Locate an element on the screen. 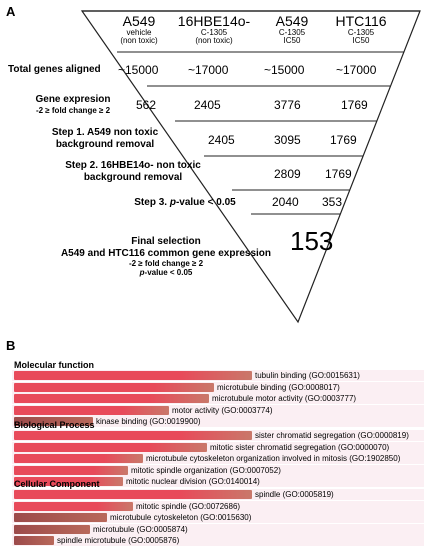 The image size is (430, 550). column-header-4: HTC116 C-1305 IC50 is located at coordinates (361, 29).